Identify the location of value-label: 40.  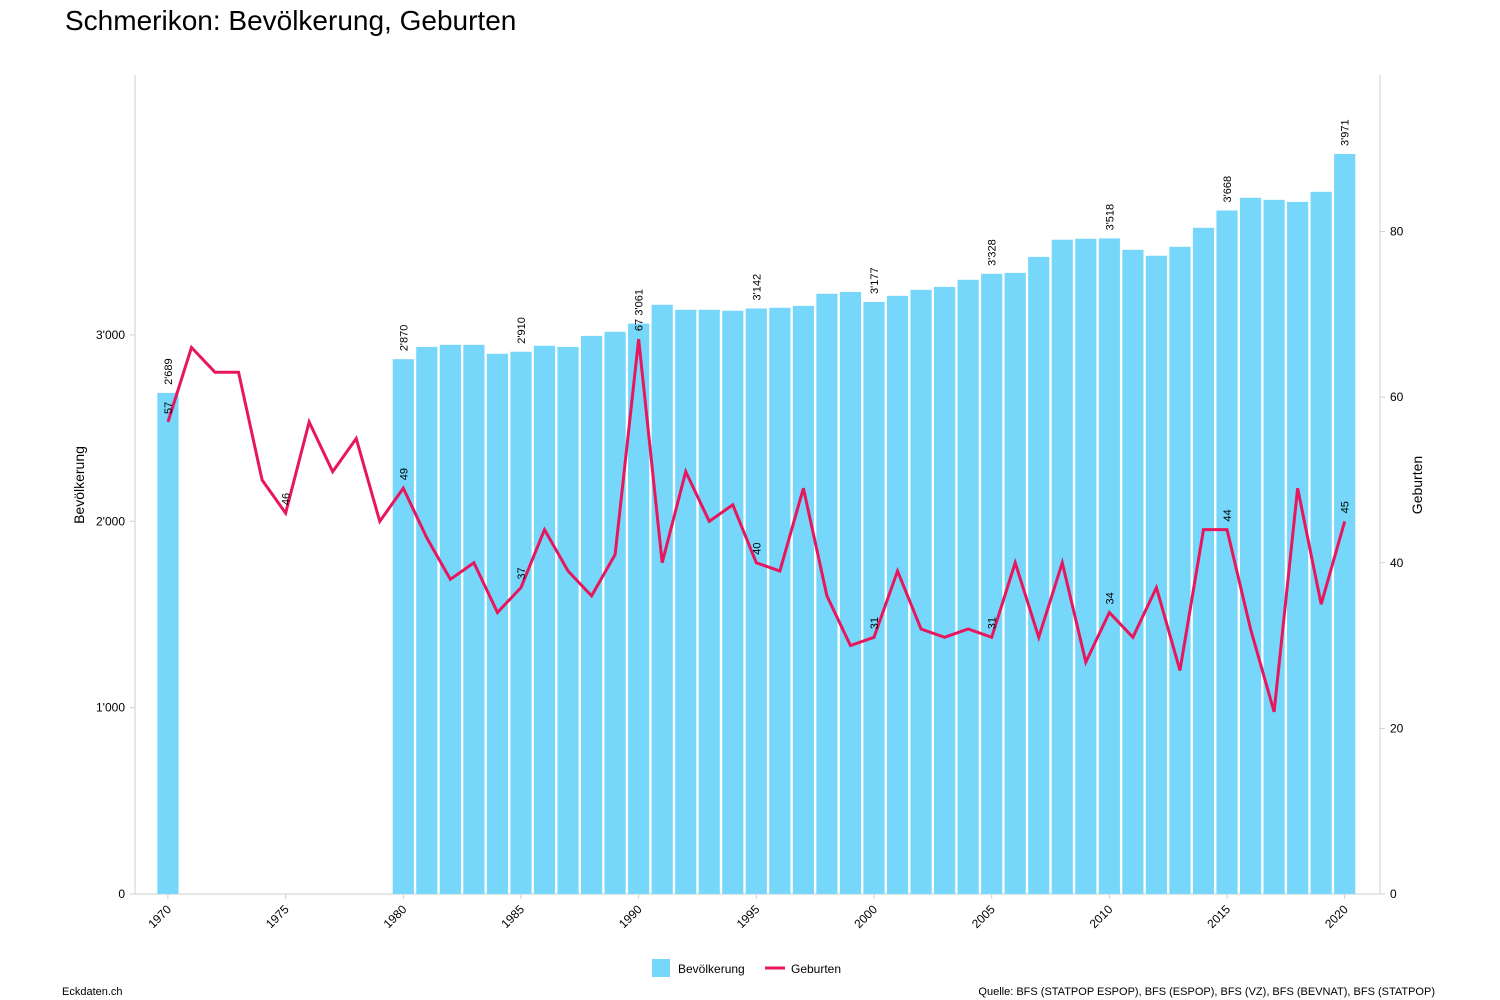
(757, 549).